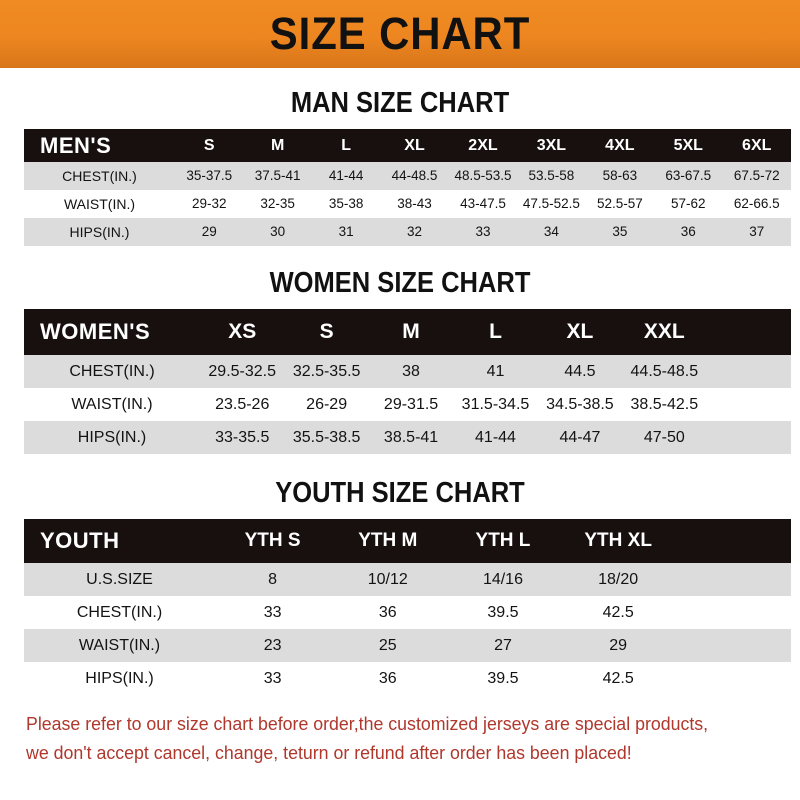  What do you see at coordinates (415, 231) in the screenshot?
I see `men-cell-r3-c4: 32` at bounding box center [415, 231].